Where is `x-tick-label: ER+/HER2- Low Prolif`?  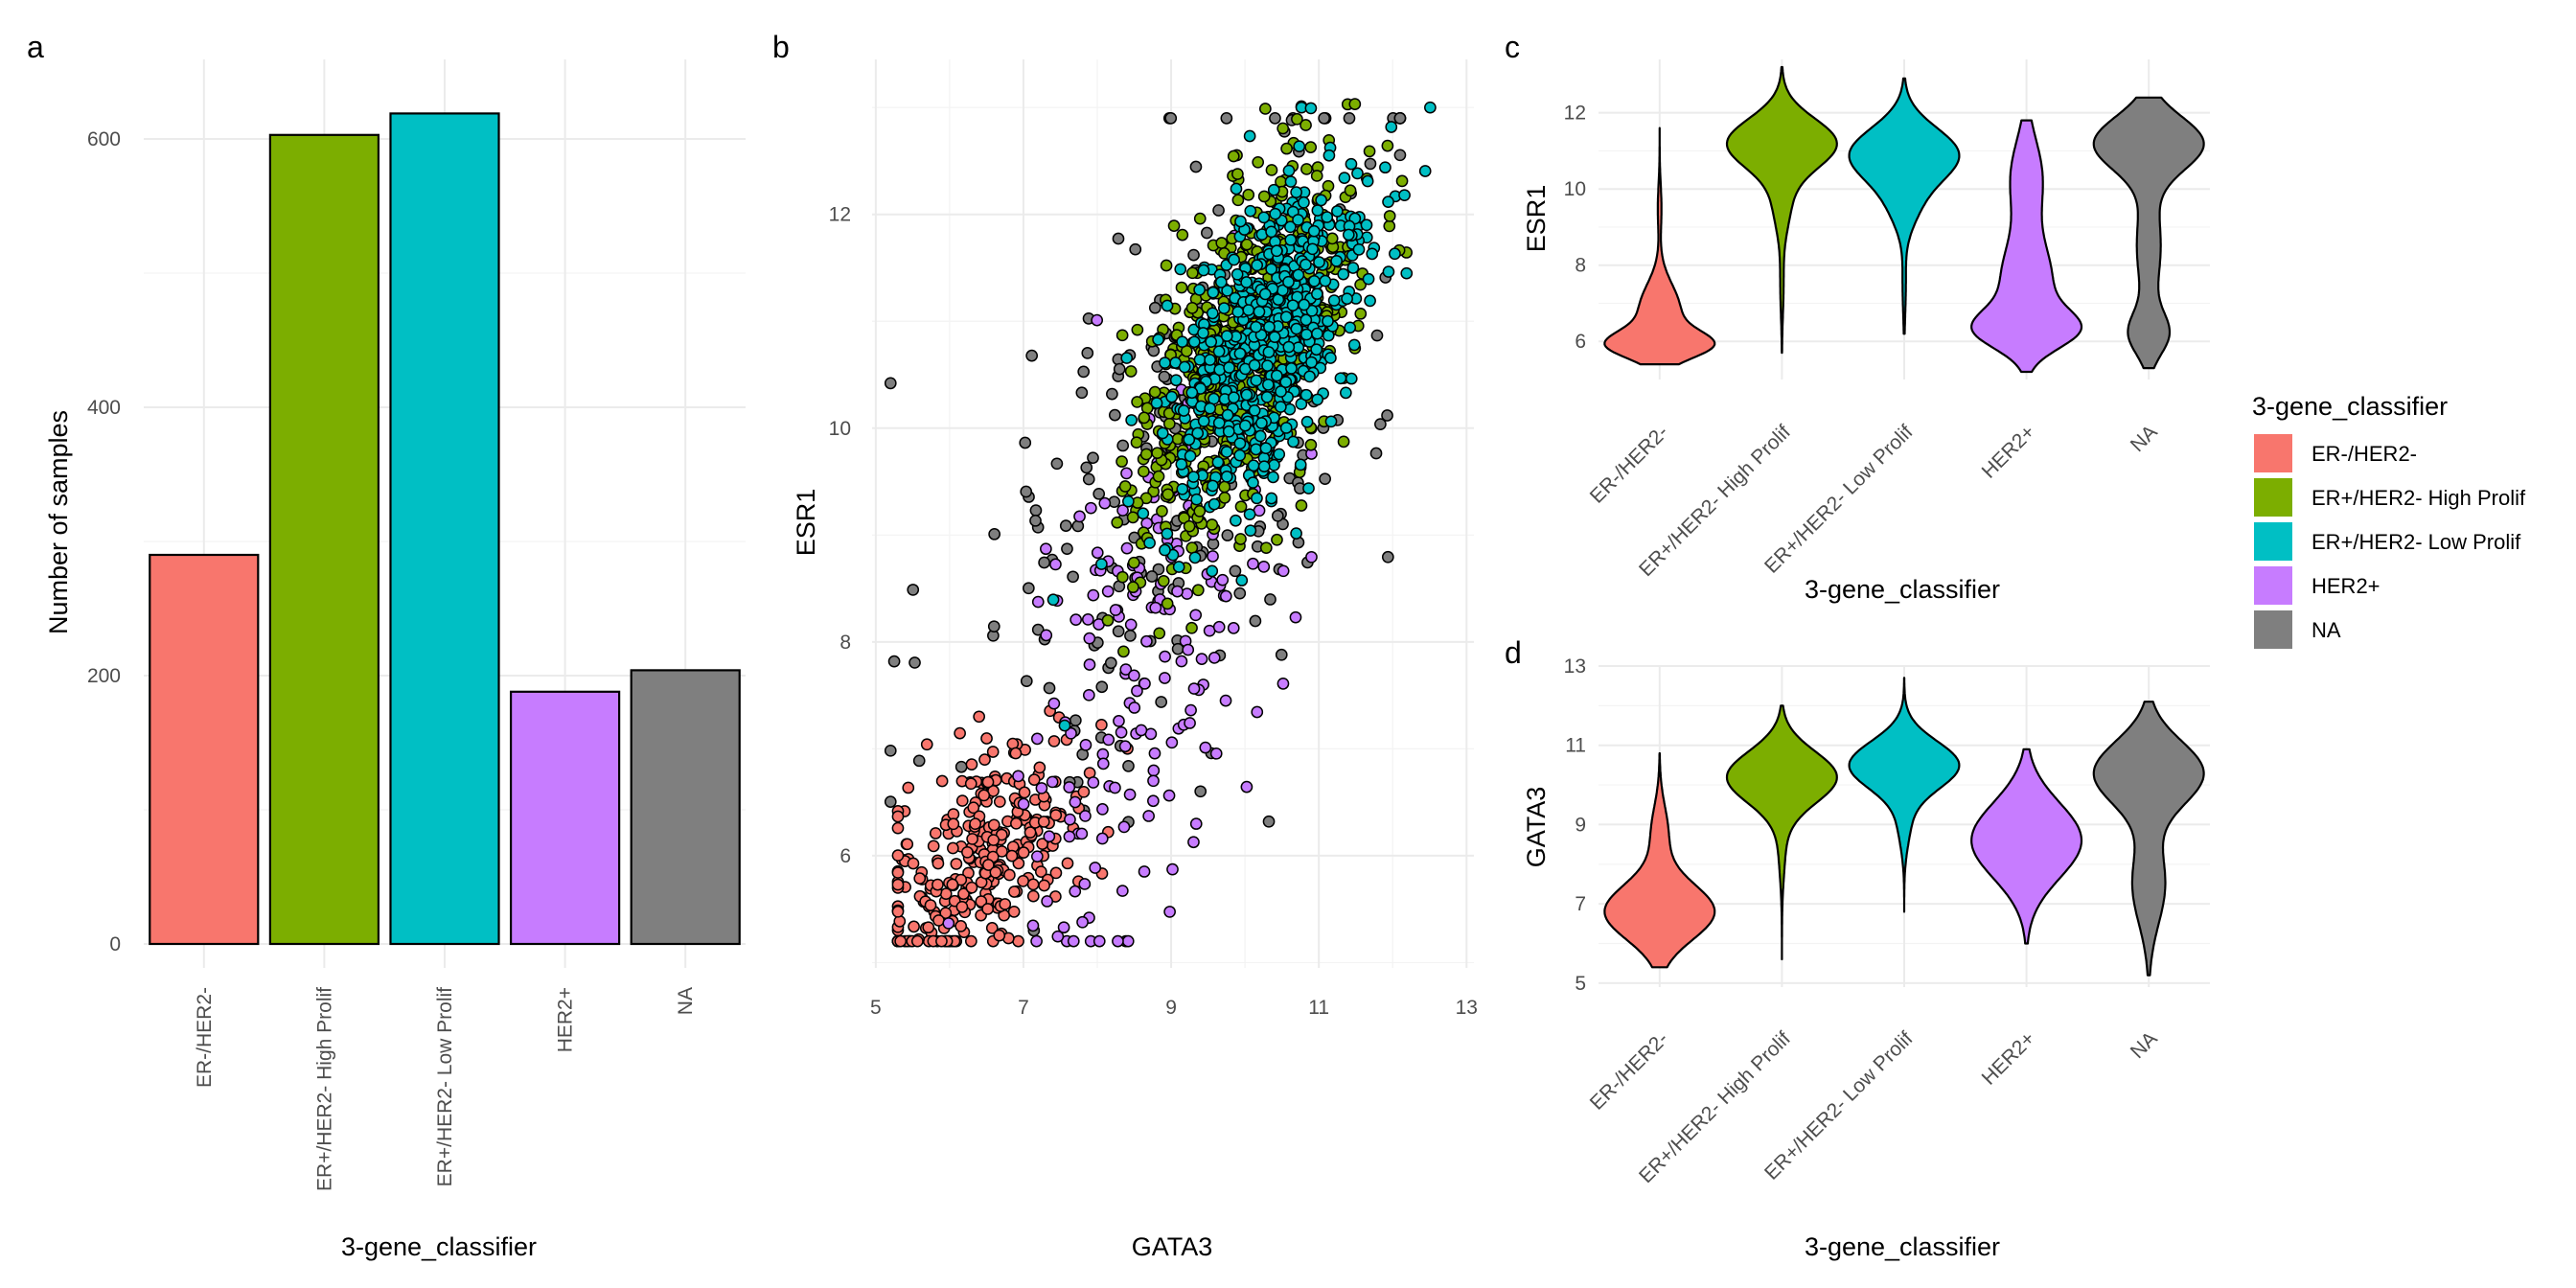
x-tick-label: ER+/HER2- Low Prolif is located at coordinates (445, 1086).